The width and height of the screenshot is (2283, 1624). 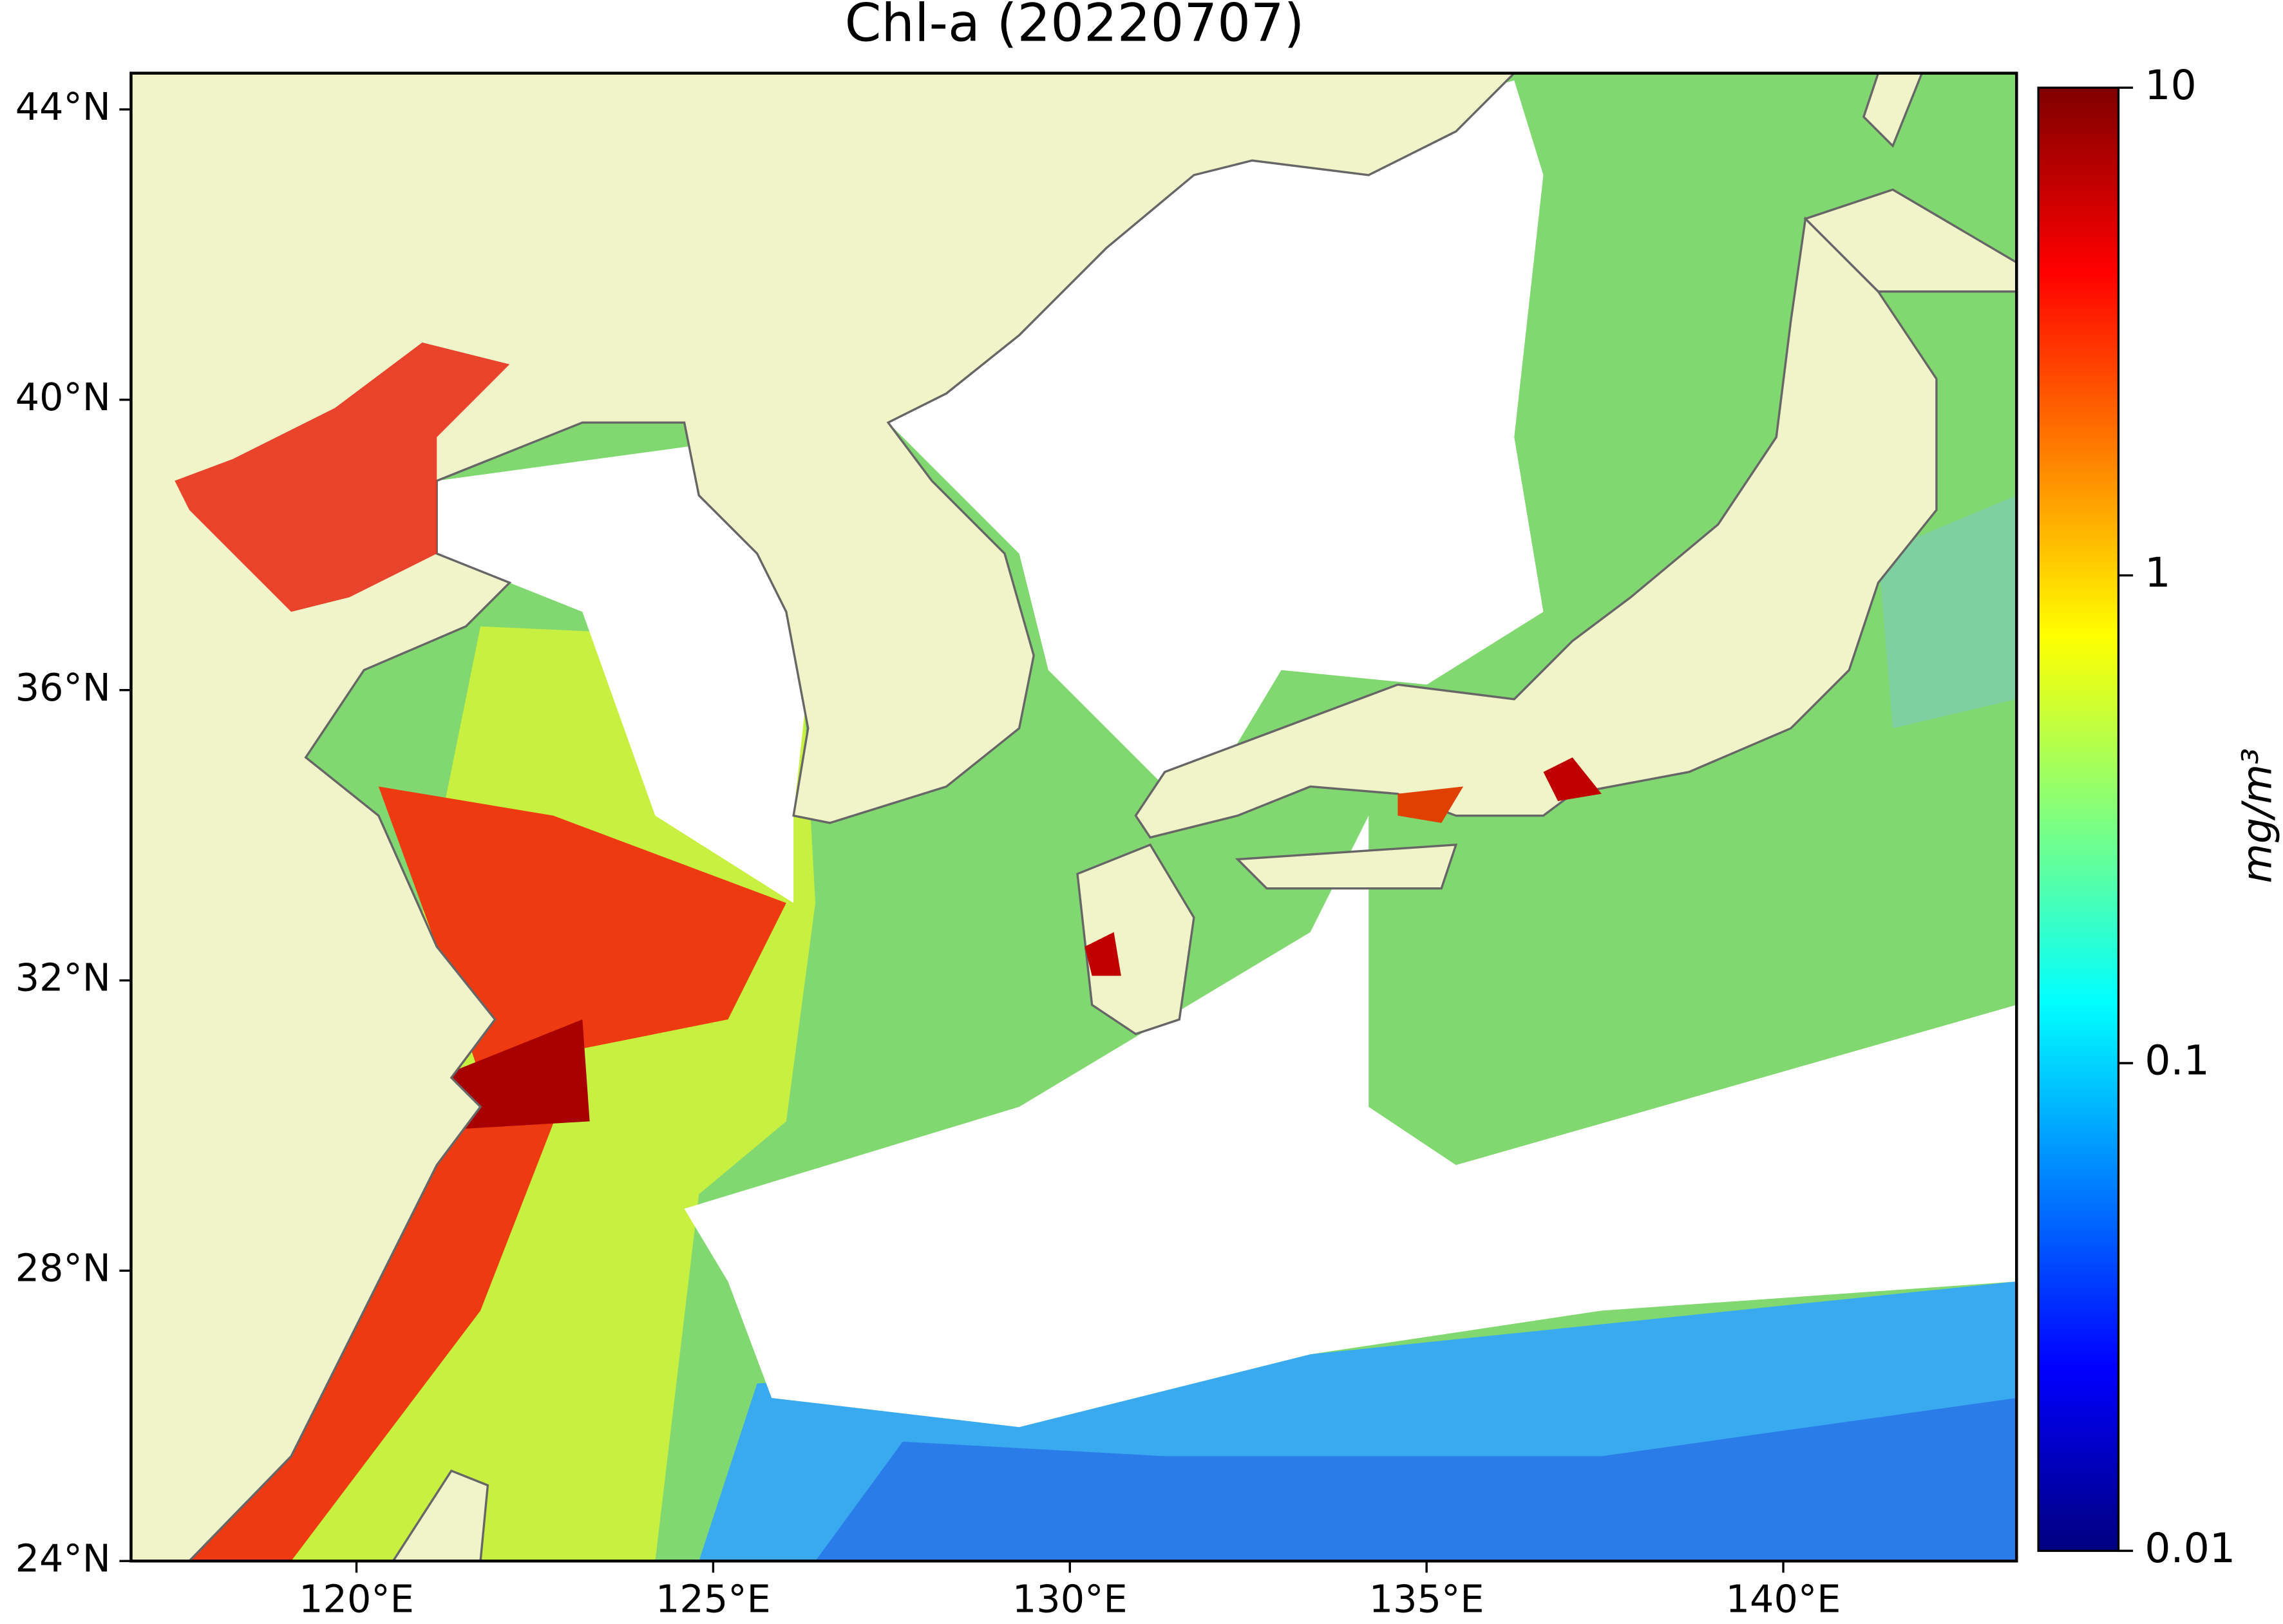 What do you see at coordinates (63, 397) in the screenshot?
I see `y-tick-label: 40°N` at bounding box center [63, 397].